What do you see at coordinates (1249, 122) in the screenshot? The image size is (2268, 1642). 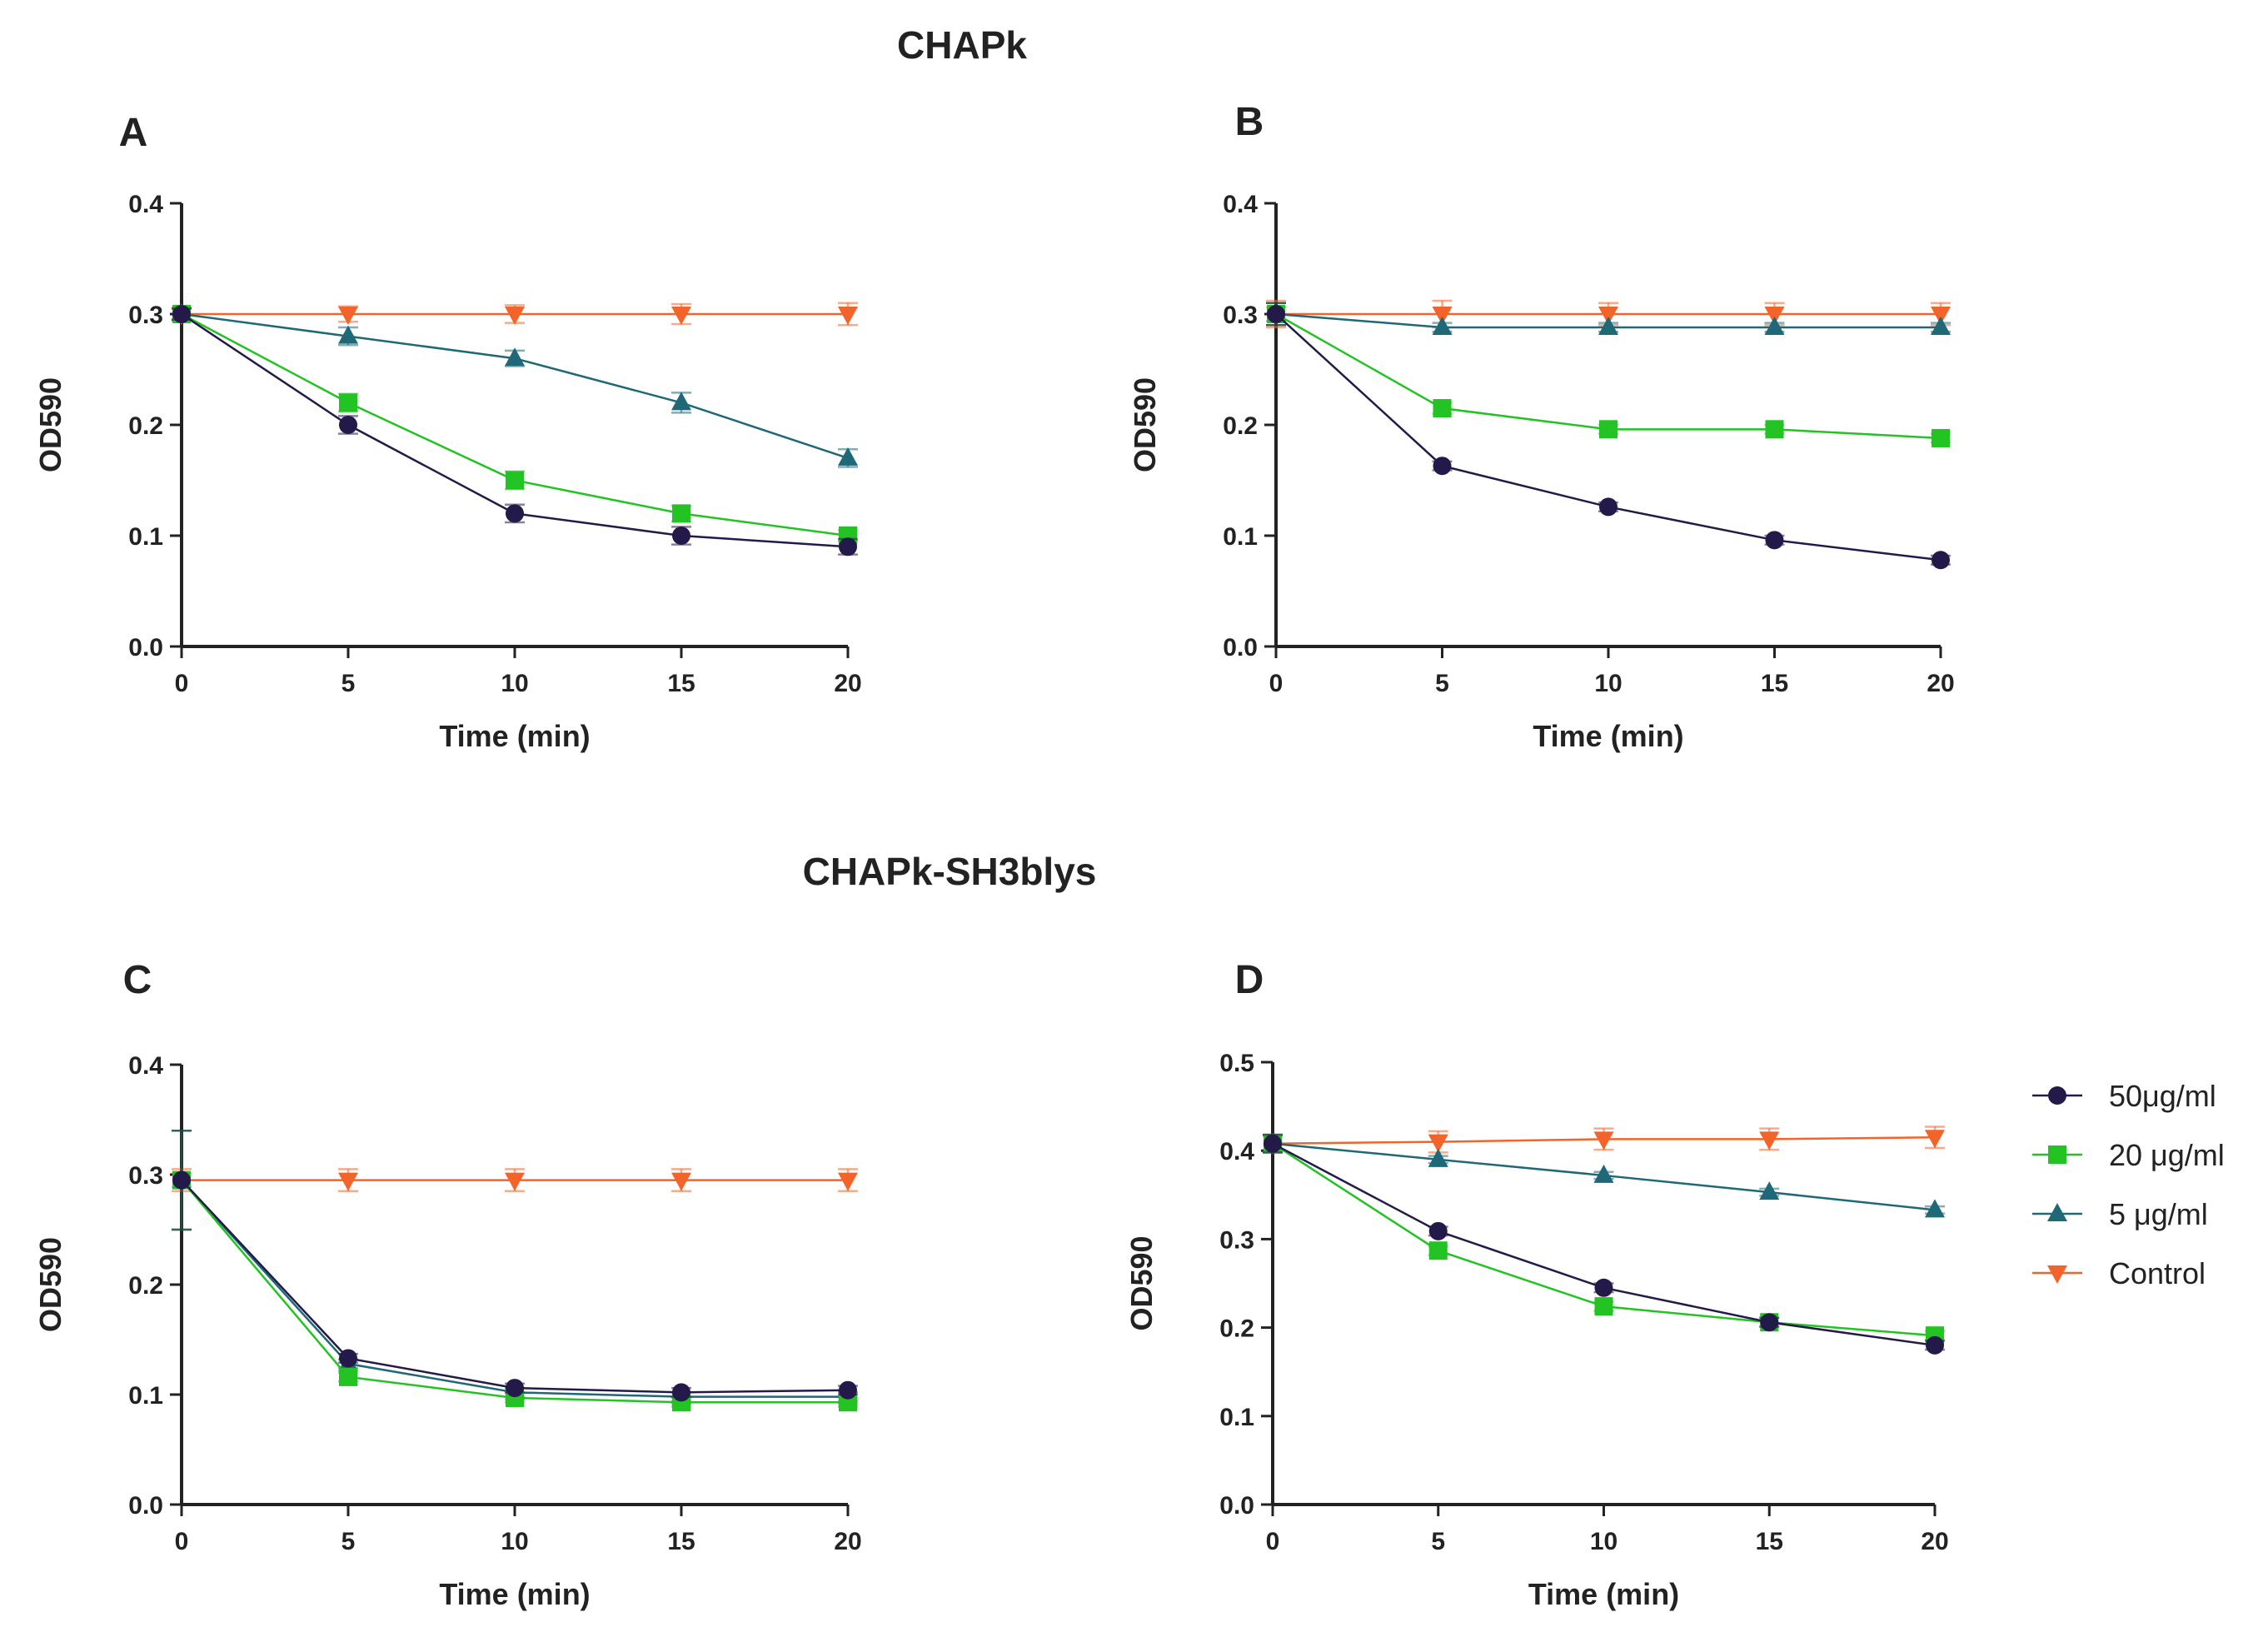 I see `panel-letter: B` at bounding box center [1249, 122].